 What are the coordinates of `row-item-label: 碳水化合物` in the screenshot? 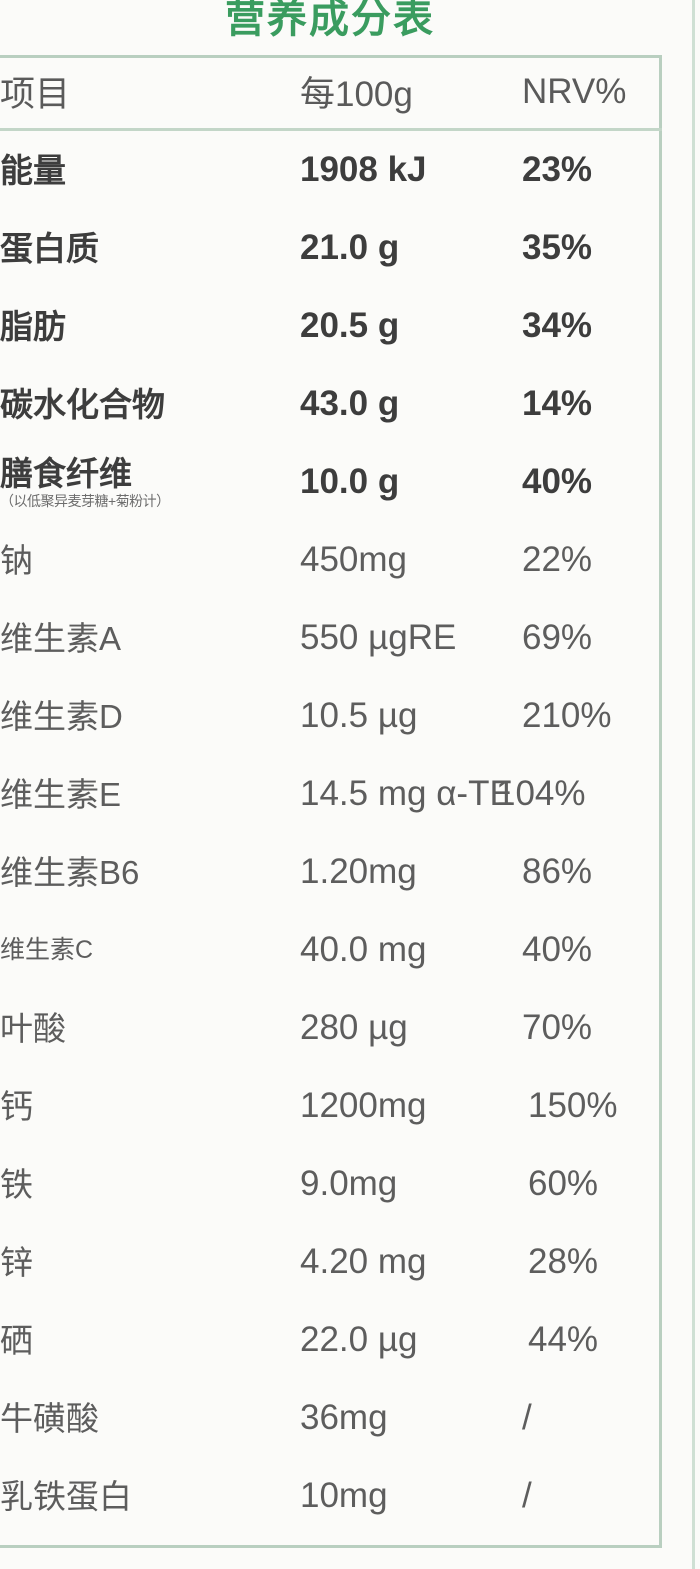 It's located at (150, 404).